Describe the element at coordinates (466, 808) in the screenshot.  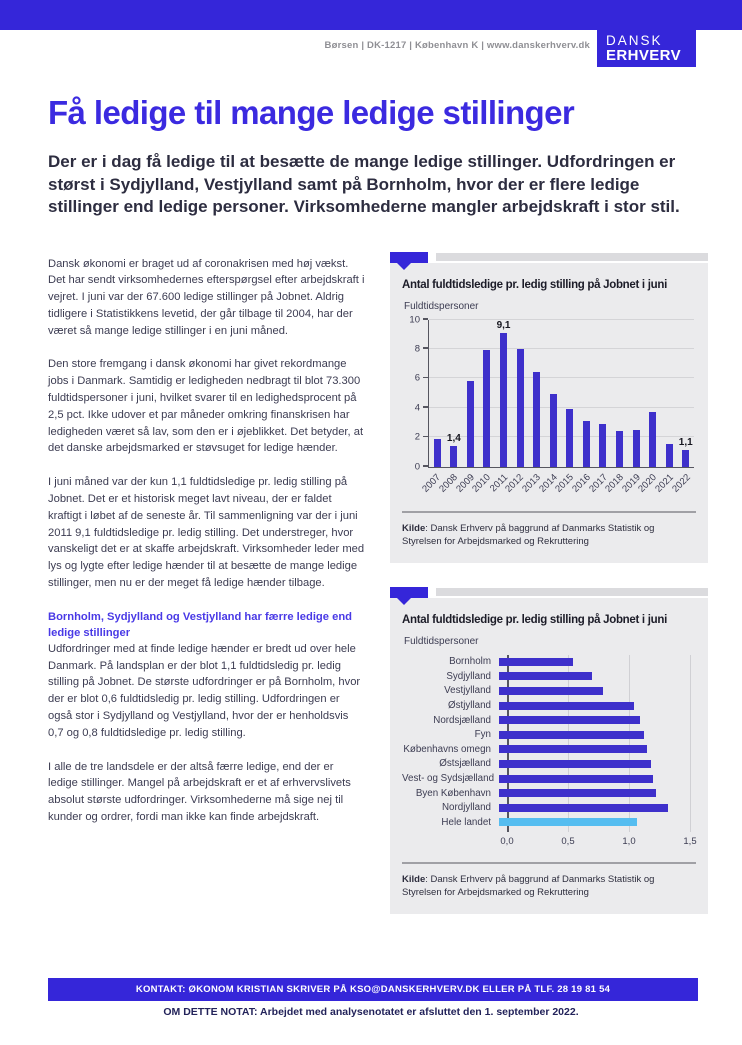
I see `row-label: Nordjylland` at that location.